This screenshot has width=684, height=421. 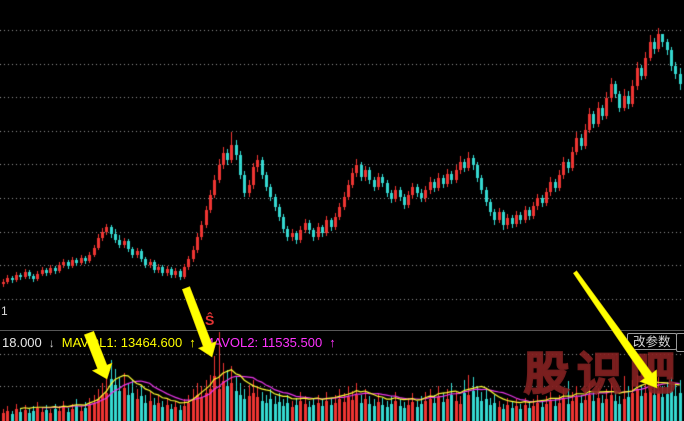 What do you see at coordinates (652, 341) in the screenshot?
I see `change-parameters-button: 改参数` at bounding box center [652, 341].